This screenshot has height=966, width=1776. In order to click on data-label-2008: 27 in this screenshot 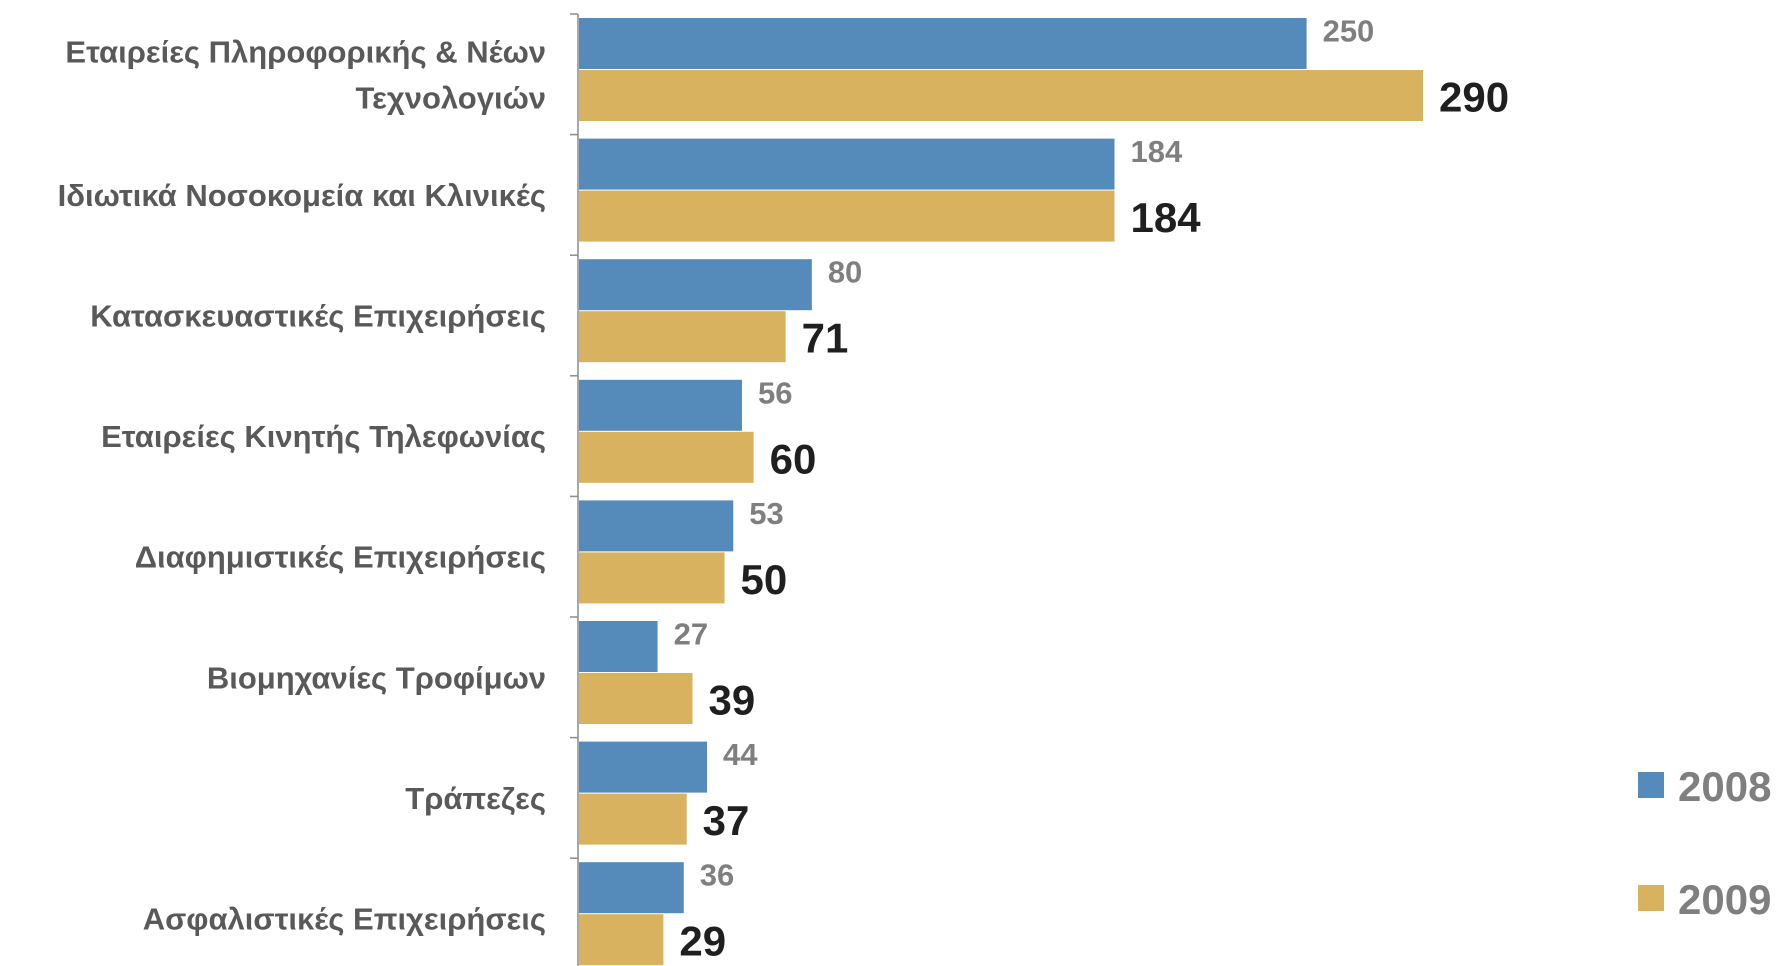, I will do `click(691, 634)`.